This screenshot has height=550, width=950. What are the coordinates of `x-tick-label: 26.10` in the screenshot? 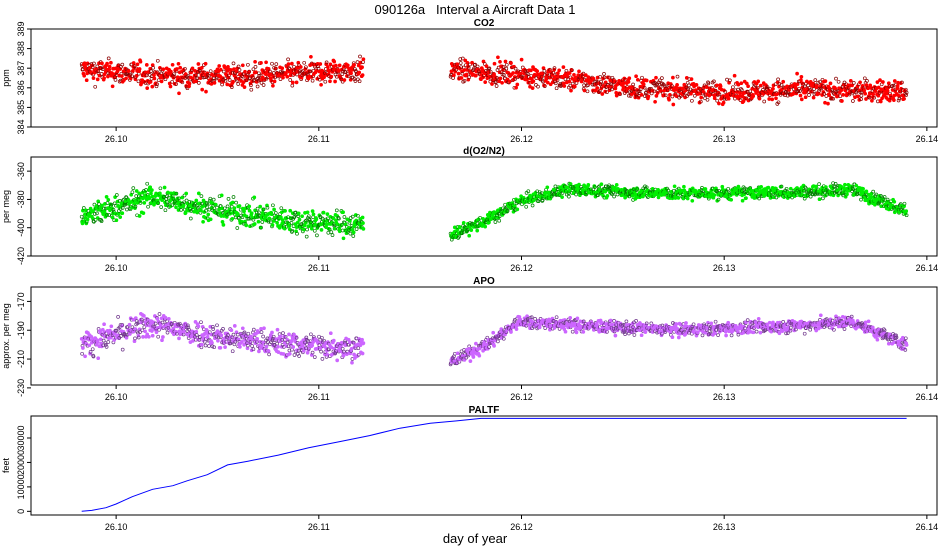 It's located at (116, 139).